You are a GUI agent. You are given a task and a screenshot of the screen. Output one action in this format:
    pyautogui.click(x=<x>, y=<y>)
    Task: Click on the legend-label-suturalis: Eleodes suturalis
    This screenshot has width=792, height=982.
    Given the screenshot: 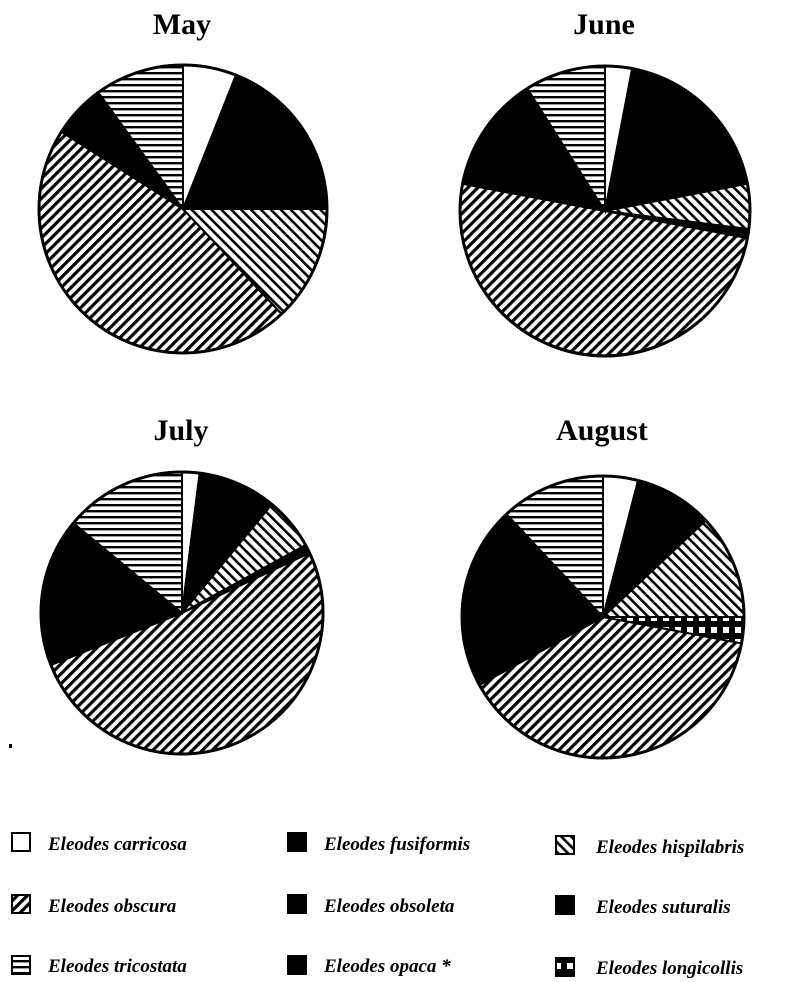 What is the action you would take?
    pyautogui.click(x=663, y=907)
    